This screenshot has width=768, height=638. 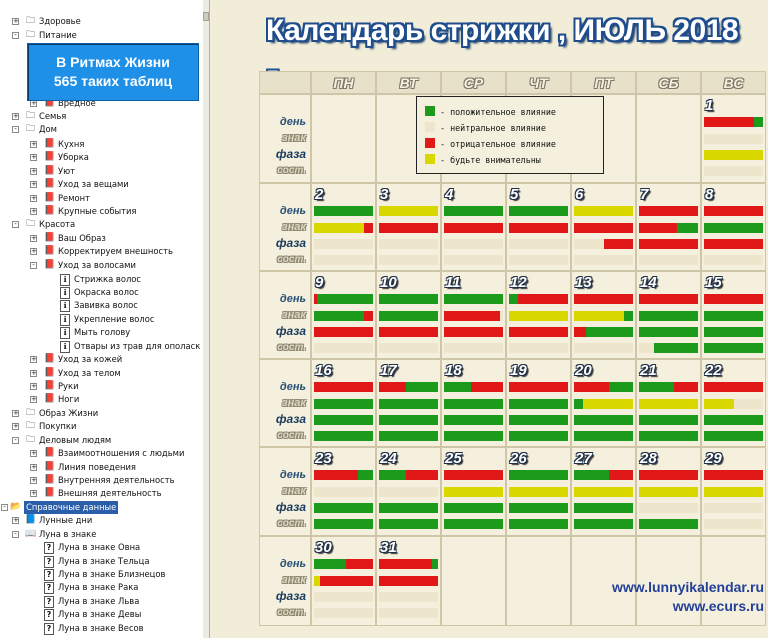 I want to click on tree-item: ℹ Укрепление волос, so click(x=101, y=319).